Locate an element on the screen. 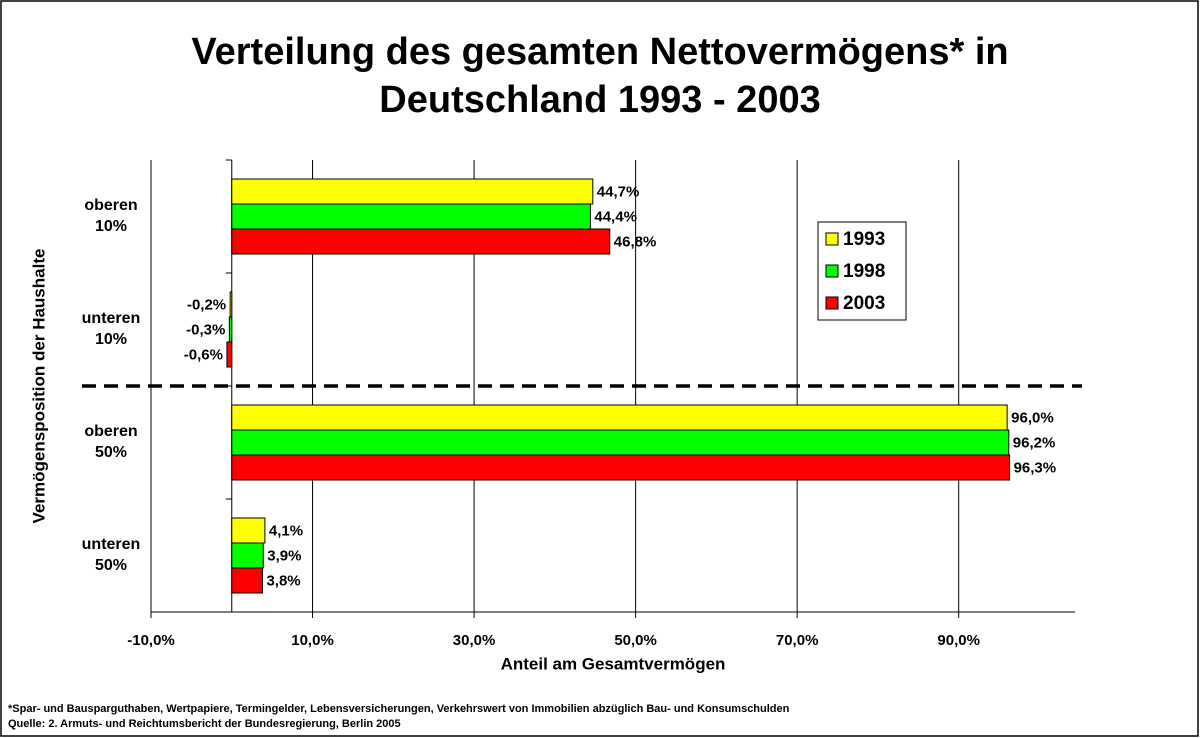 The image size is (1200, 738). x-tick-label: -10,0% is located at coordinates (151, 640).